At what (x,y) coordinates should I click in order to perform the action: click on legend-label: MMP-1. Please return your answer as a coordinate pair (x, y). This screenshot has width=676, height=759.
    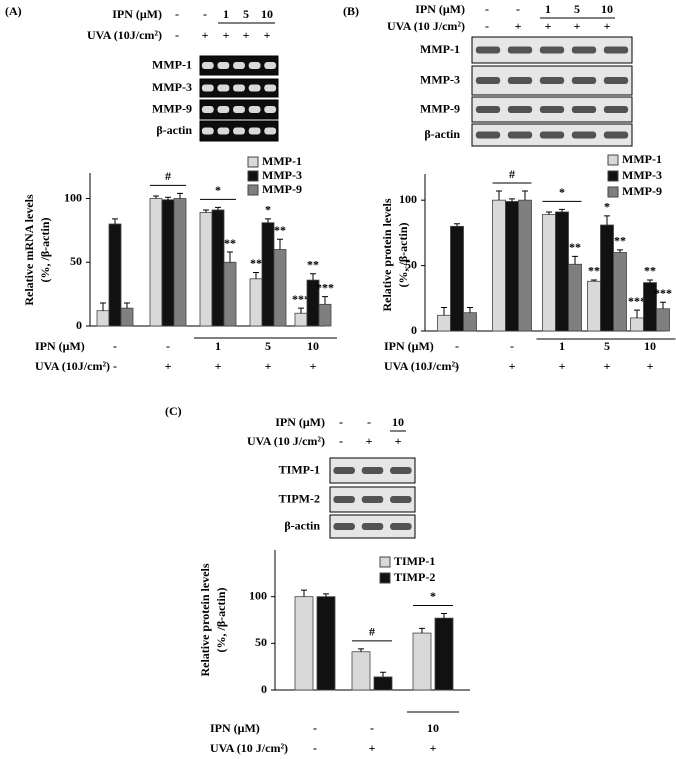
    Looking at the image, I should click on (282, 161).